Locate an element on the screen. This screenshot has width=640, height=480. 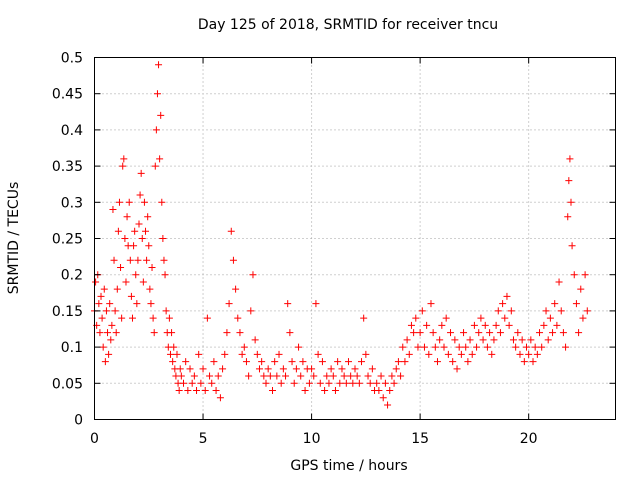
x-tick-label: 15 is located at coordinates (420, 439).